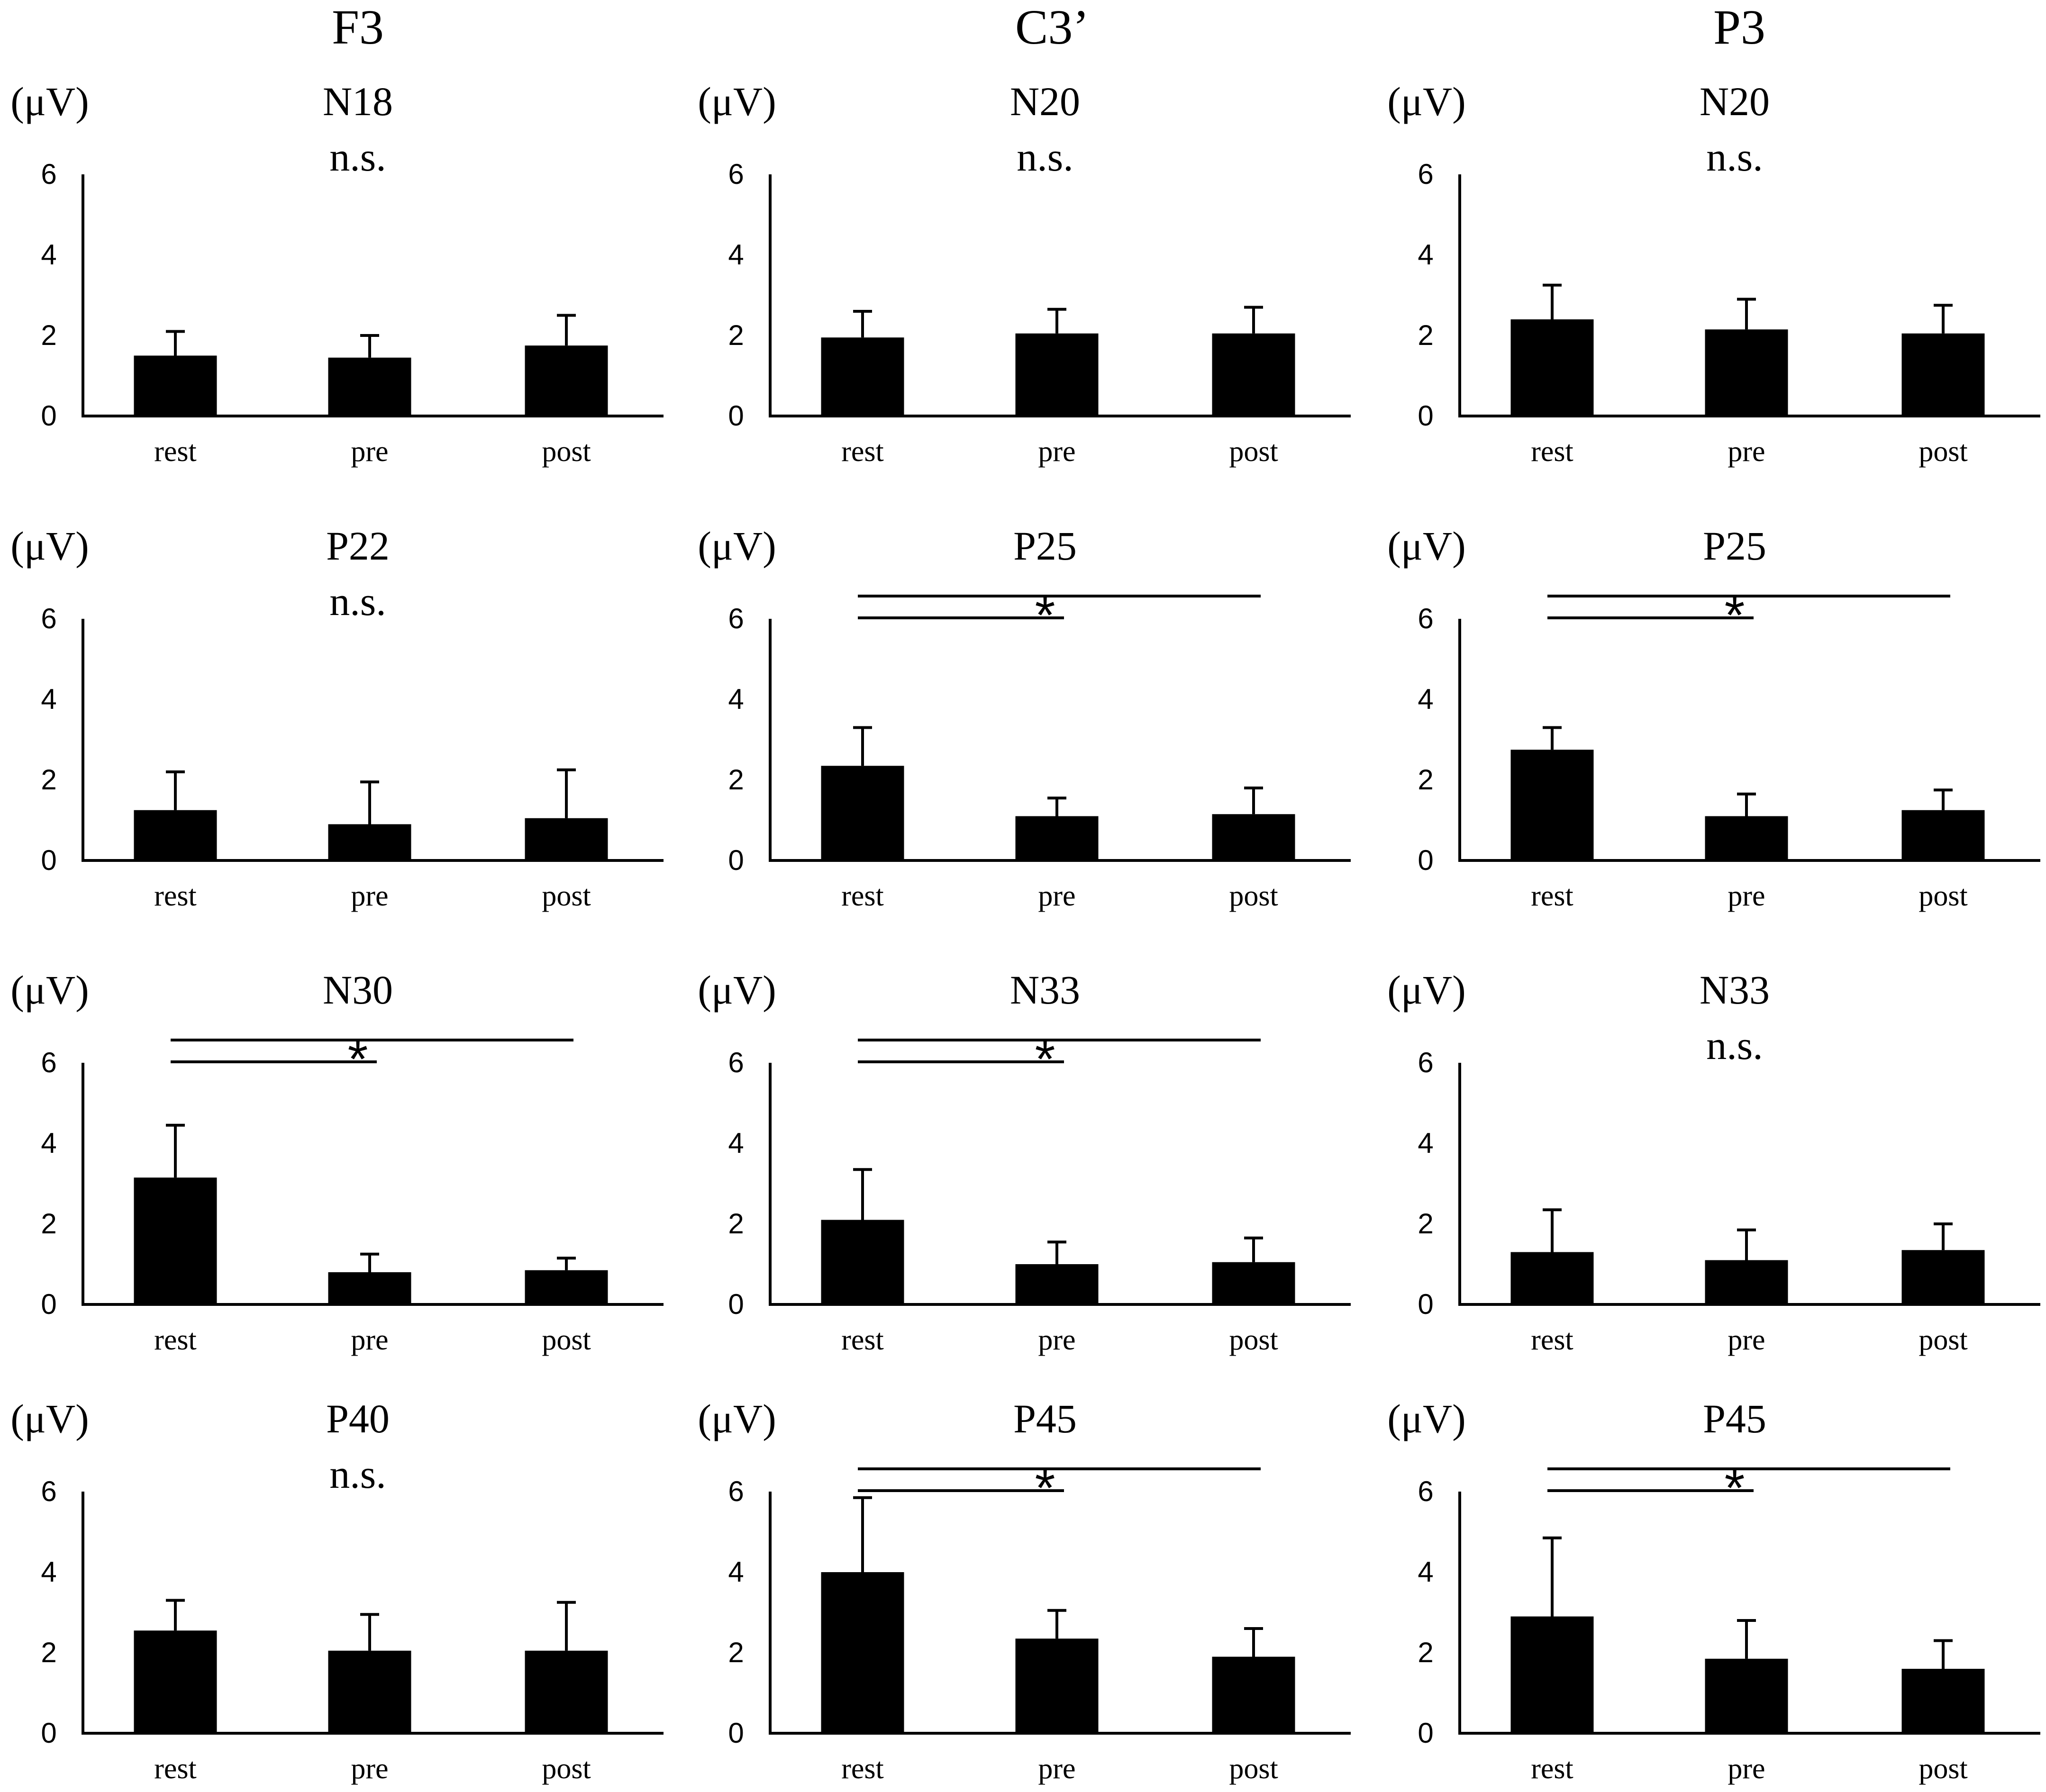 This screenshot has height=1792, width=2046. I want to click on chart-panel: 0 2 4 6 (μV) P40 rest pre post n.s., so click(337, 1591).